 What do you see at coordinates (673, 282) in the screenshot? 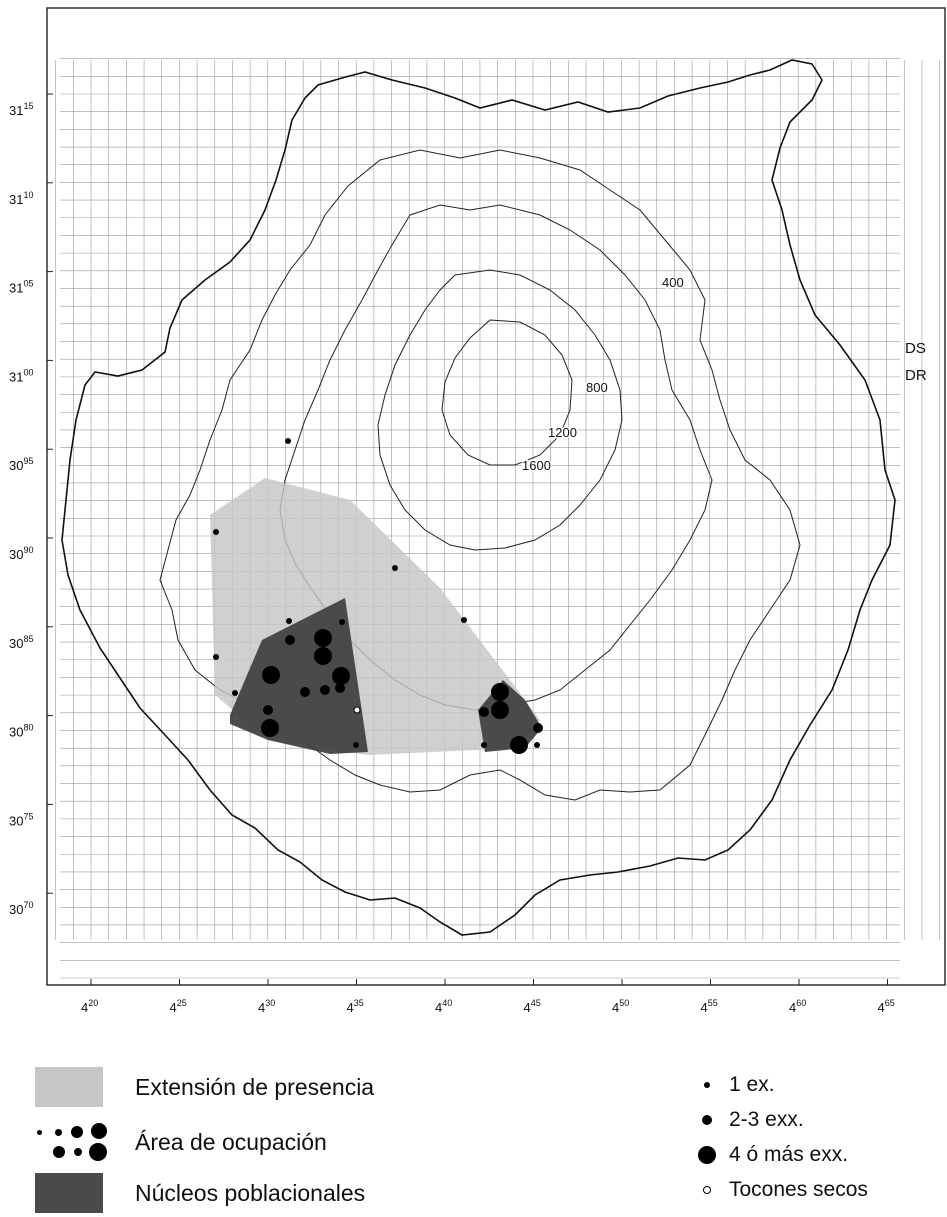
I see `contour-label-400: 400` at bounding box center [673, 282].